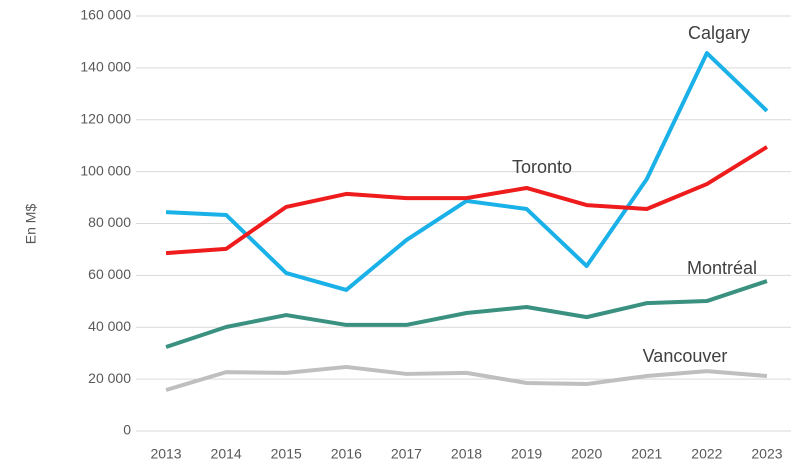 This screenshot has height=468, width=797. What do you see at coordinates (109, 326) in the screenshot?
I see `y-tick-label: 40 000` at bounding box center [109, 326].